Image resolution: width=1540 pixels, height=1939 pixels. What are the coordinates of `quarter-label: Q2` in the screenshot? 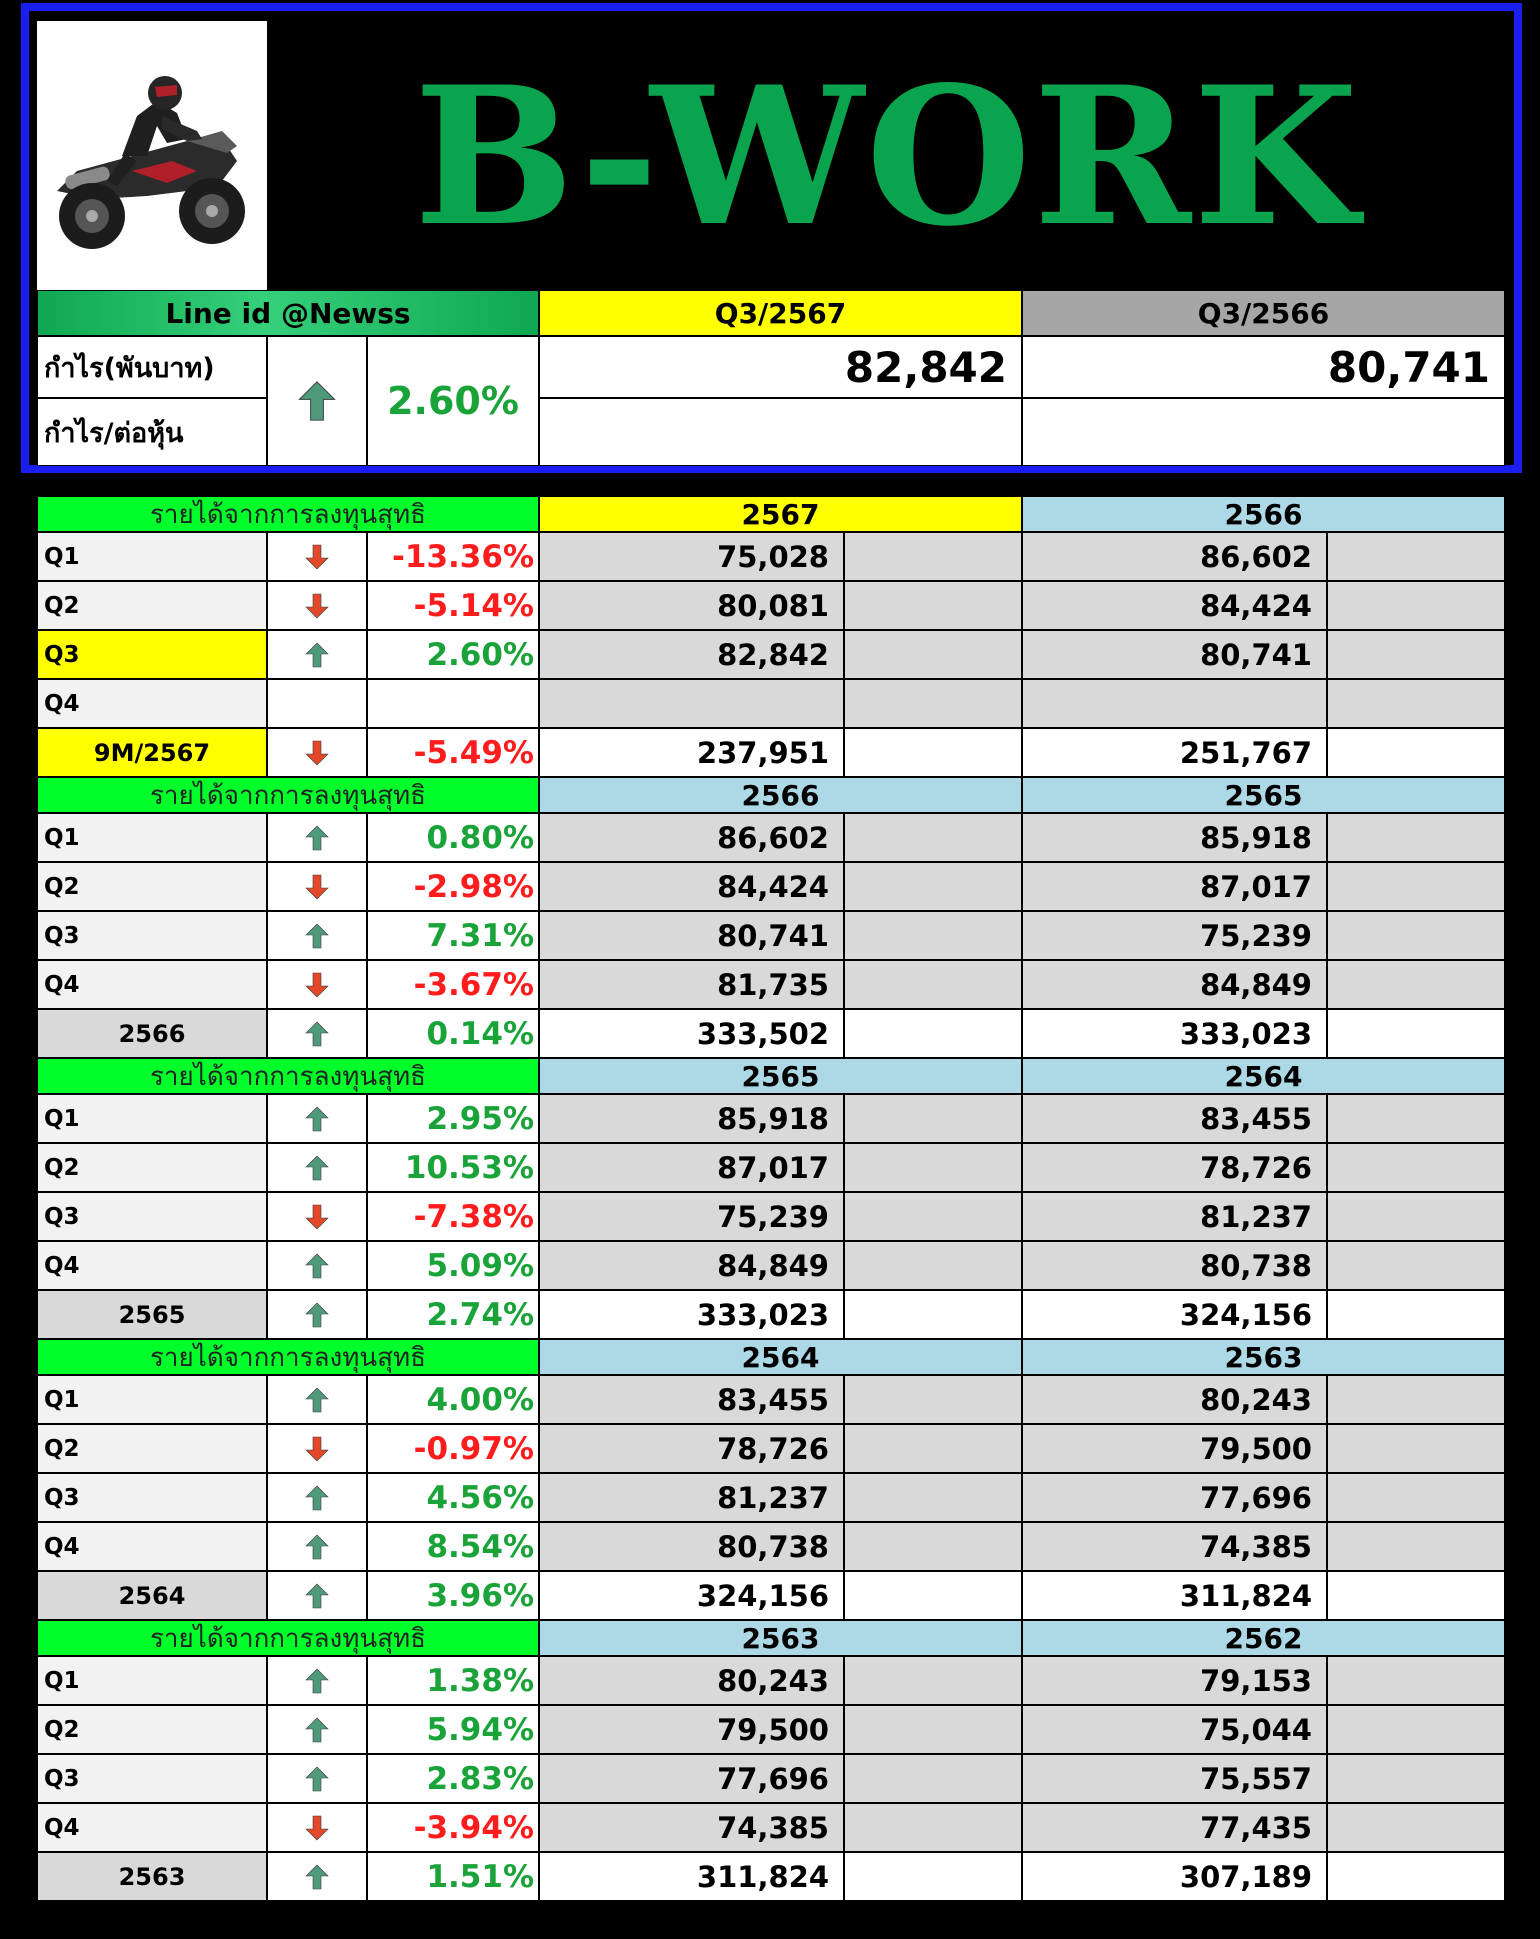 It's located at (152, 1167).